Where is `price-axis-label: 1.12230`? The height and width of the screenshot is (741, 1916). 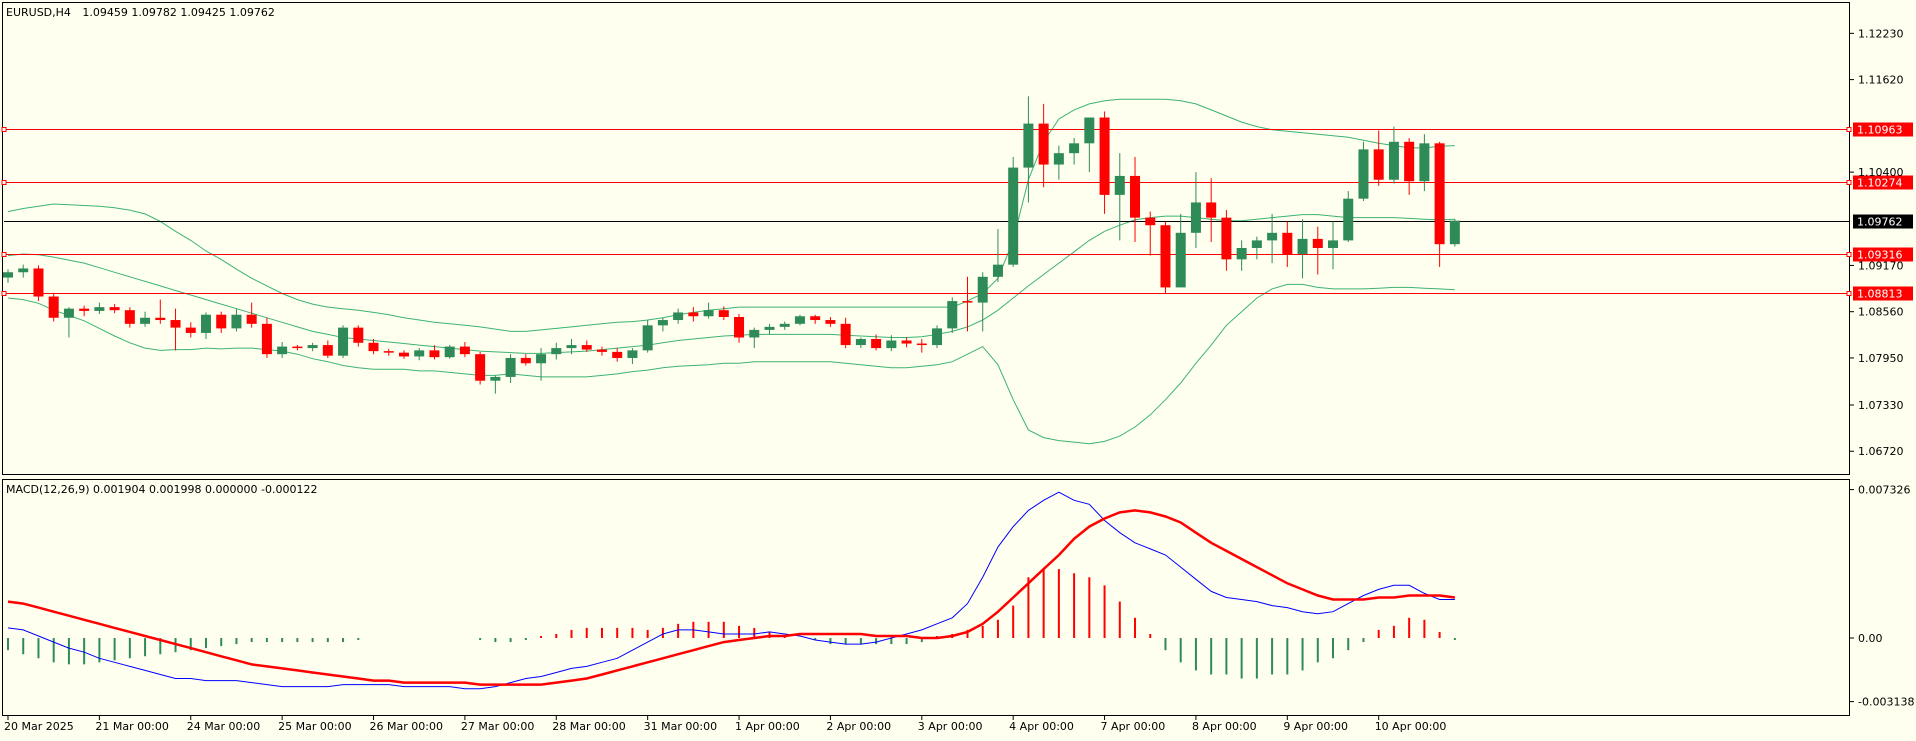 price-axis-label: 1.12230 is located at coordinates (1881, 33).